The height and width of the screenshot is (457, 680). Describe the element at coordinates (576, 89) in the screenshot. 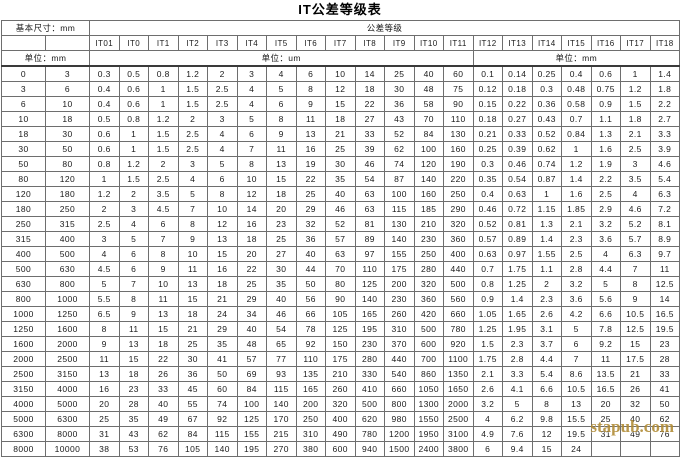

I see `tolerance-cell: 0.48` at that location.